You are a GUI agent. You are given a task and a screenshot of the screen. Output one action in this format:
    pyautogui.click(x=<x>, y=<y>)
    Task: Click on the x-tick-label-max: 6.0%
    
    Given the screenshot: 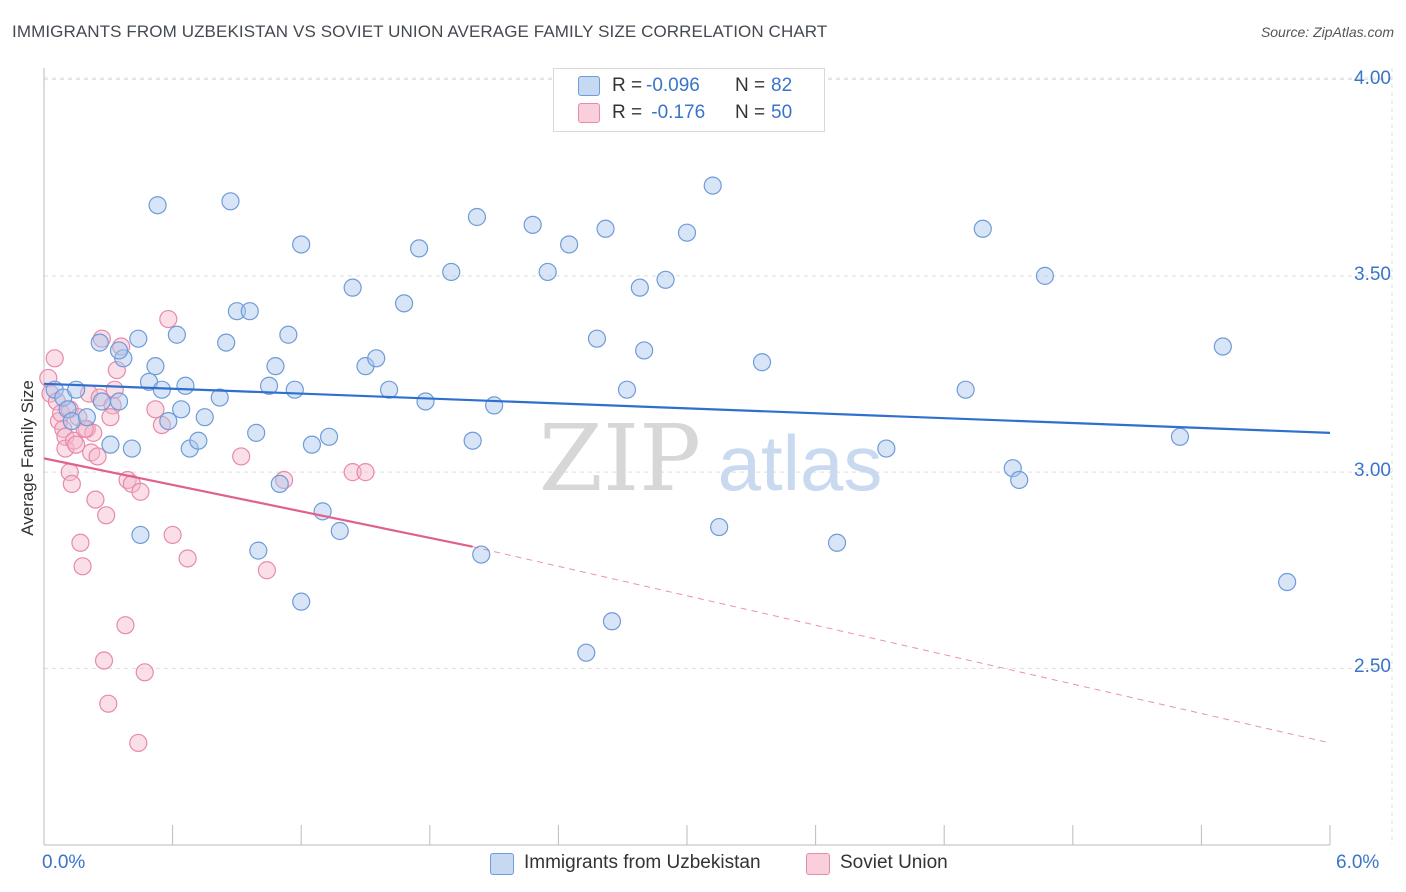 What is the action you would take?
    pyautogui.click(x=1358, y=862)
    